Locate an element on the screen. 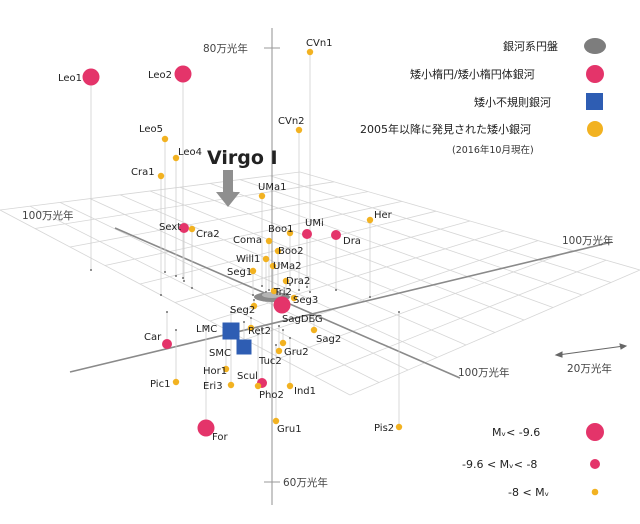  legend-dwarf-elliptical-label: 矮小楕円/矮小楕円体銀河 is located at coordinates (472, 74).